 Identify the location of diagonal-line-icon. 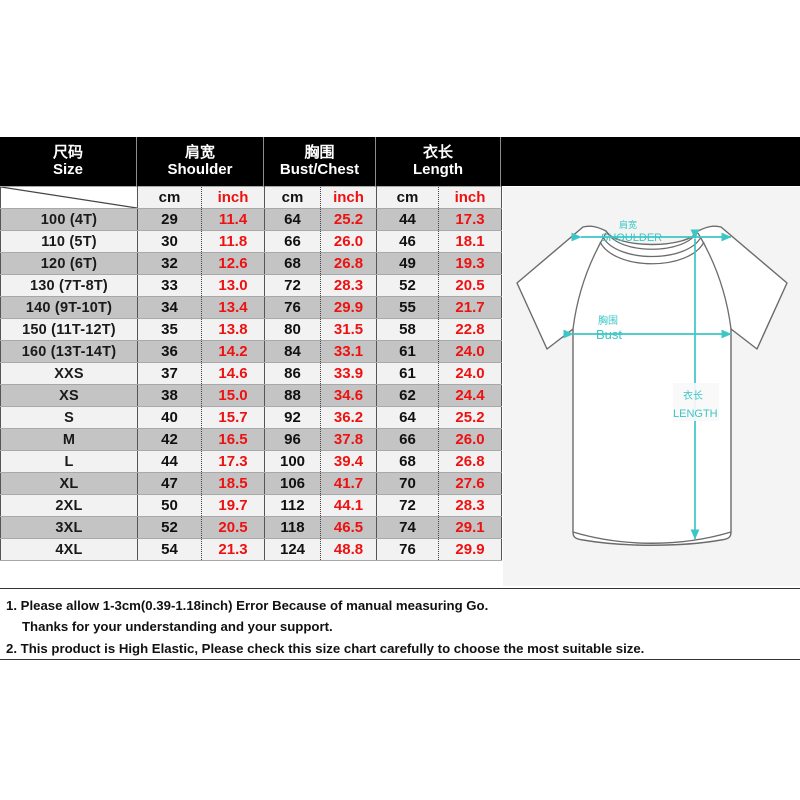
(69, 197).